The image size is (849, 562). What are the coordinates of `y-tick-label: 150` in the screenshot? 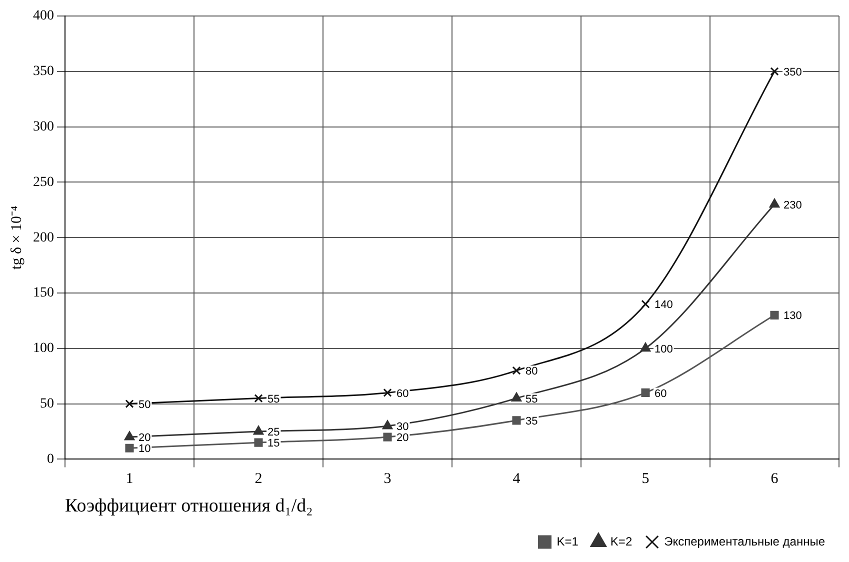 It's located at (43, 293).